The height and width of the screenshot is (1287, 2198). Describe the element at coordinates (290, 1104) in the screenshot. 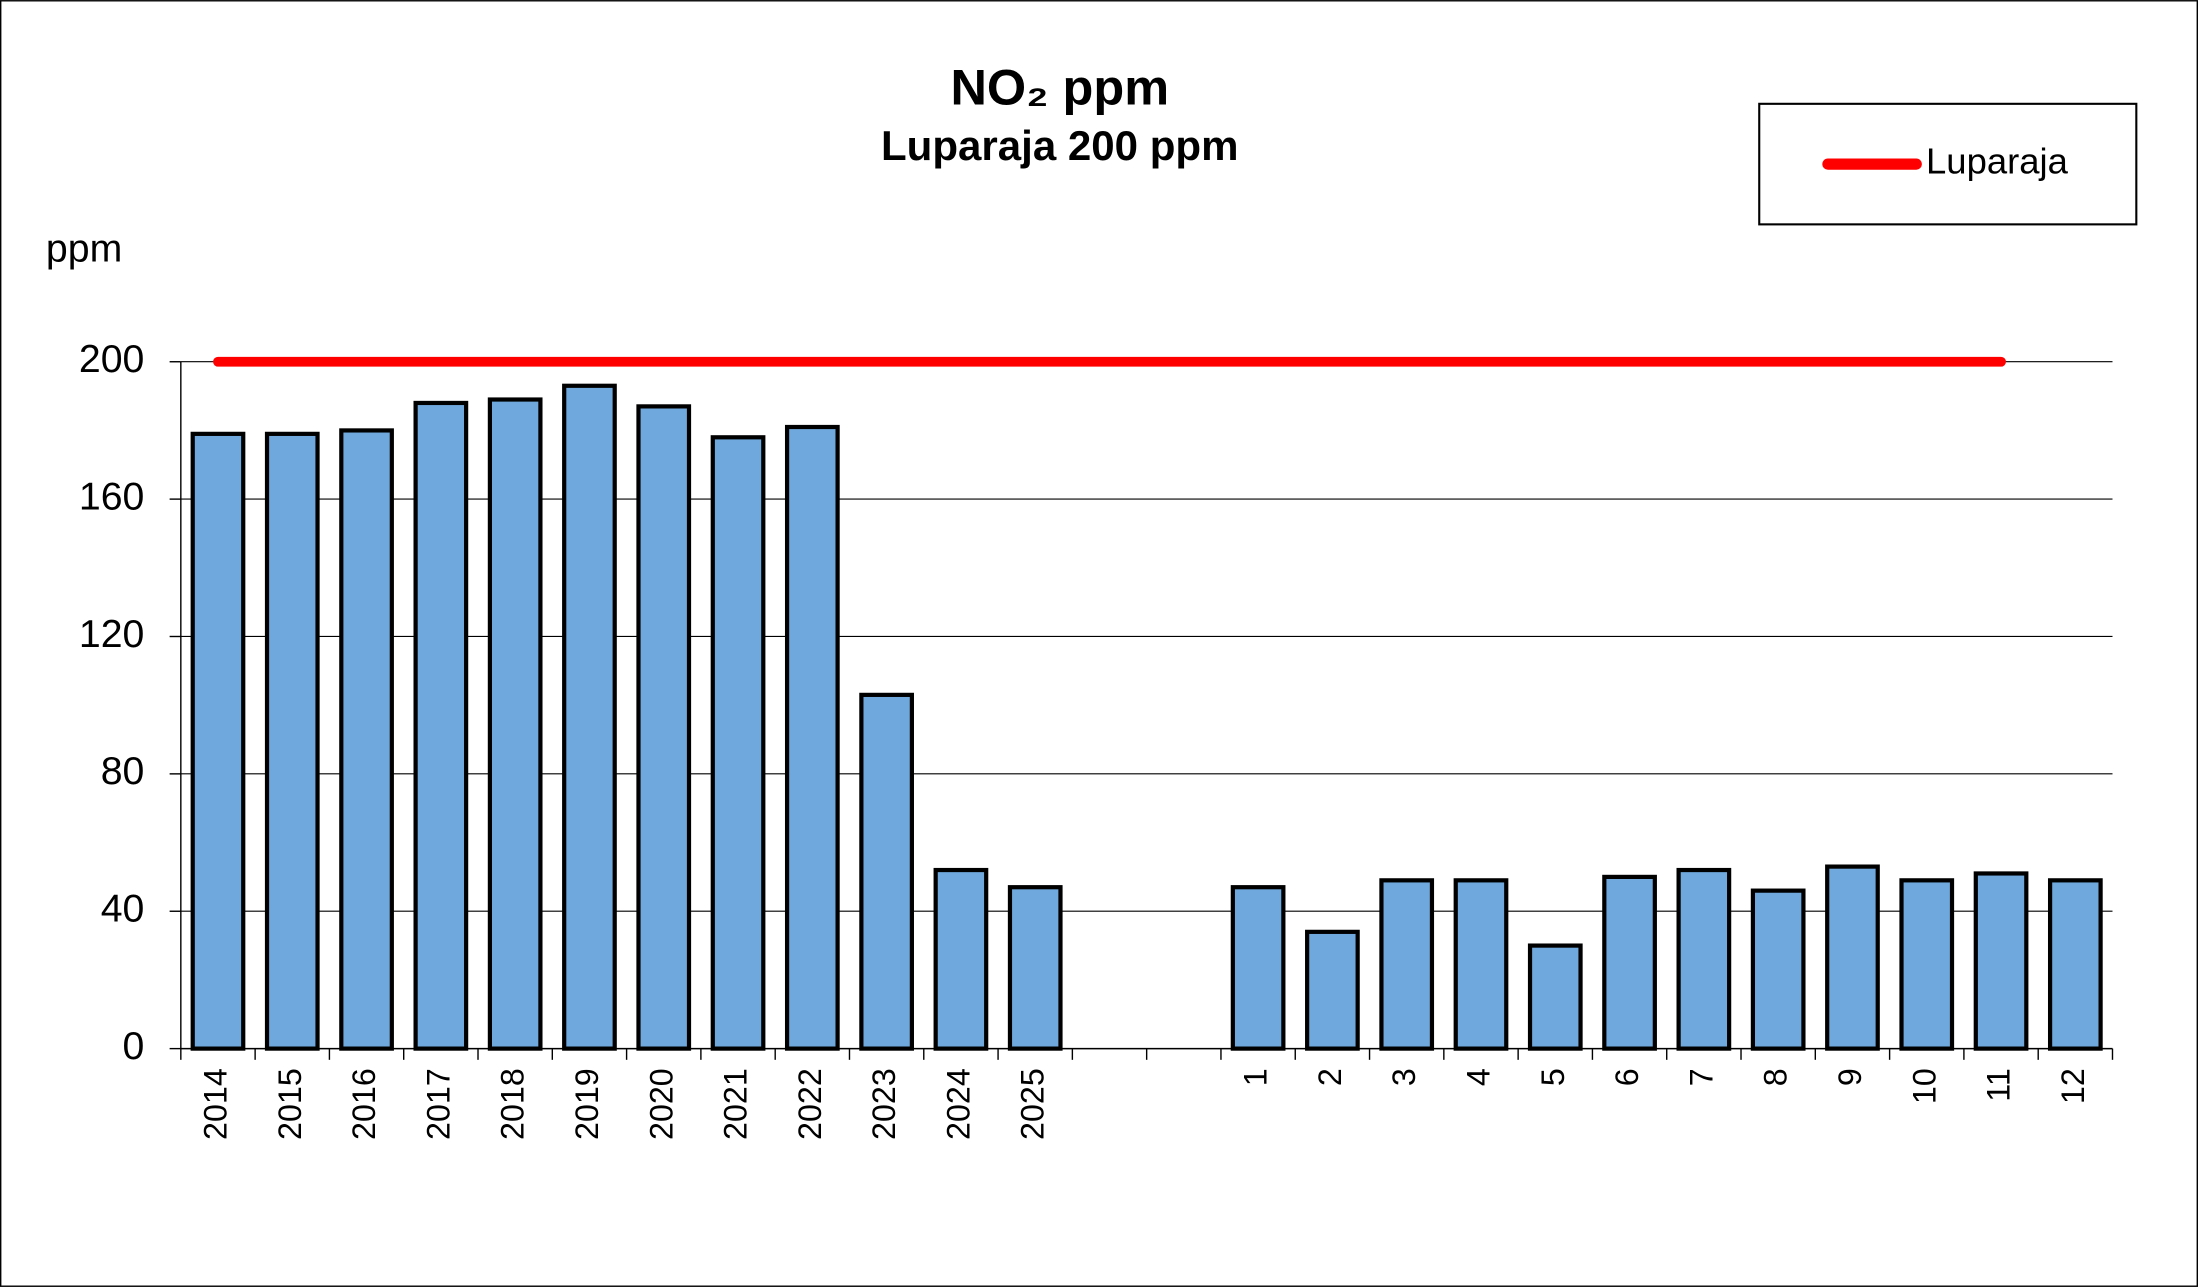

I see `x-tick-label: 2015` at that location.